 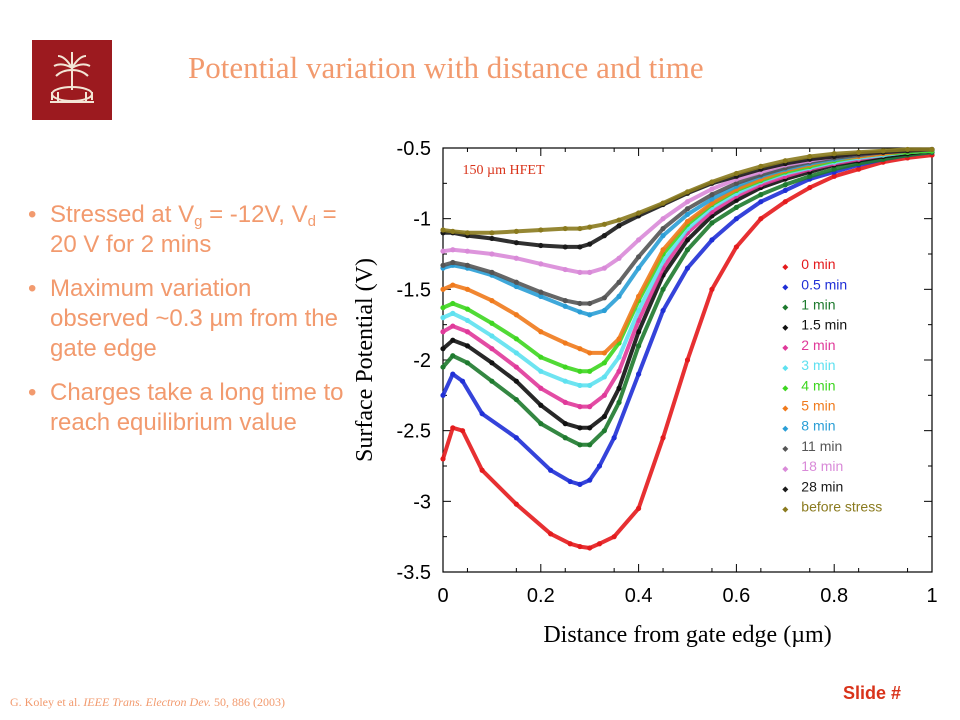 What do you see at coordinates (422, 502) in the screenshot?
I see `y-tick-label: -3` at bounding box center [422, 502].